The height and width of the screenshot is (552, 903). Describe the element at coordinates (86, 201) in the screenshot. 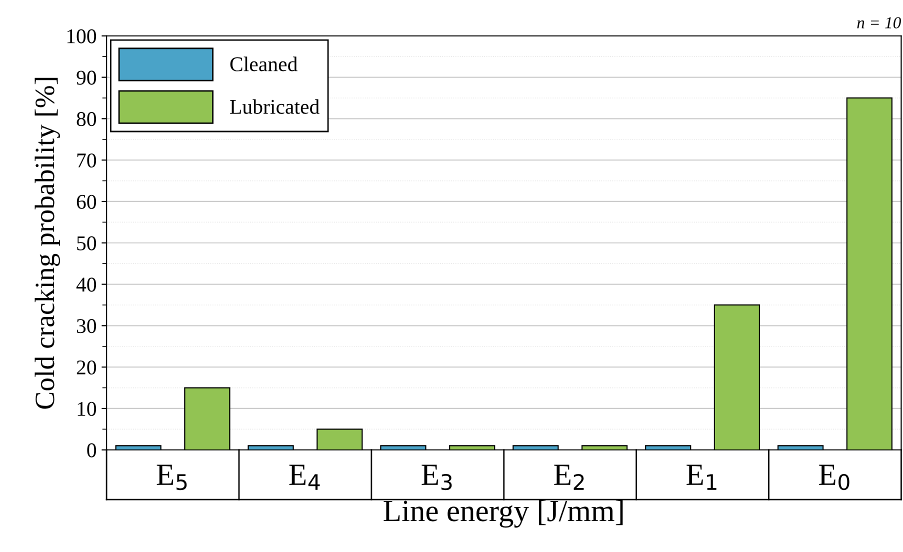

I see `y-tick-label: 60` at that location.